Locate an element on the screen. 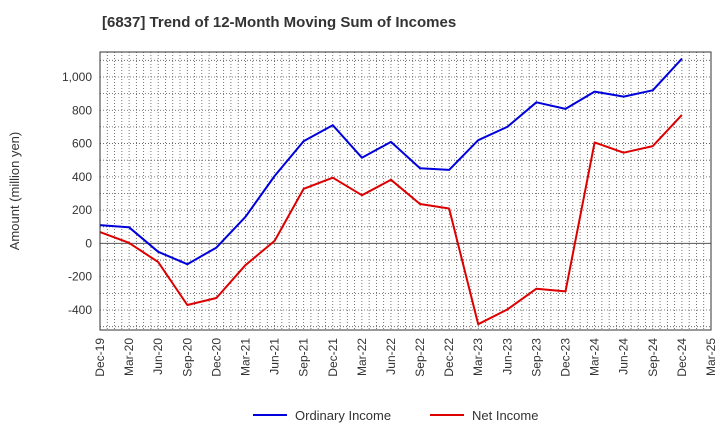  x-tick-label: Mar-23 is located at coordinates (478, 357).